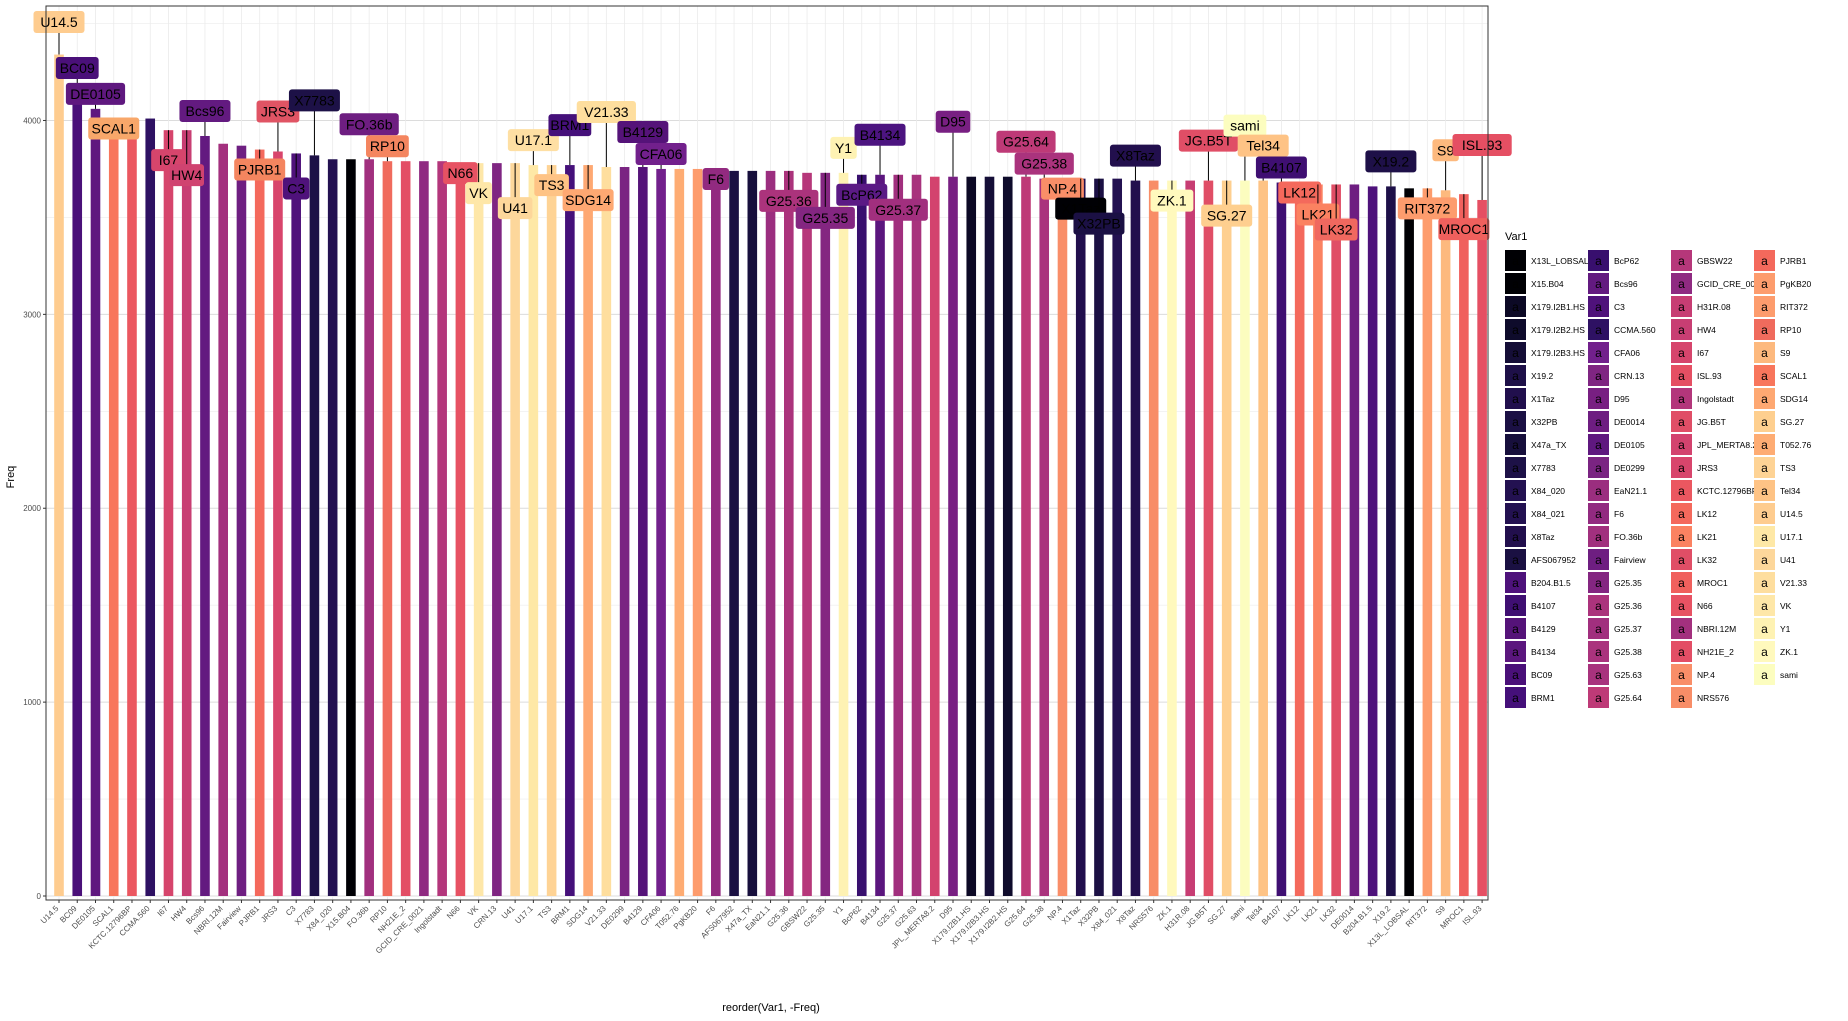  I want to click on y-tick-label: 4000, so click(32, 120).